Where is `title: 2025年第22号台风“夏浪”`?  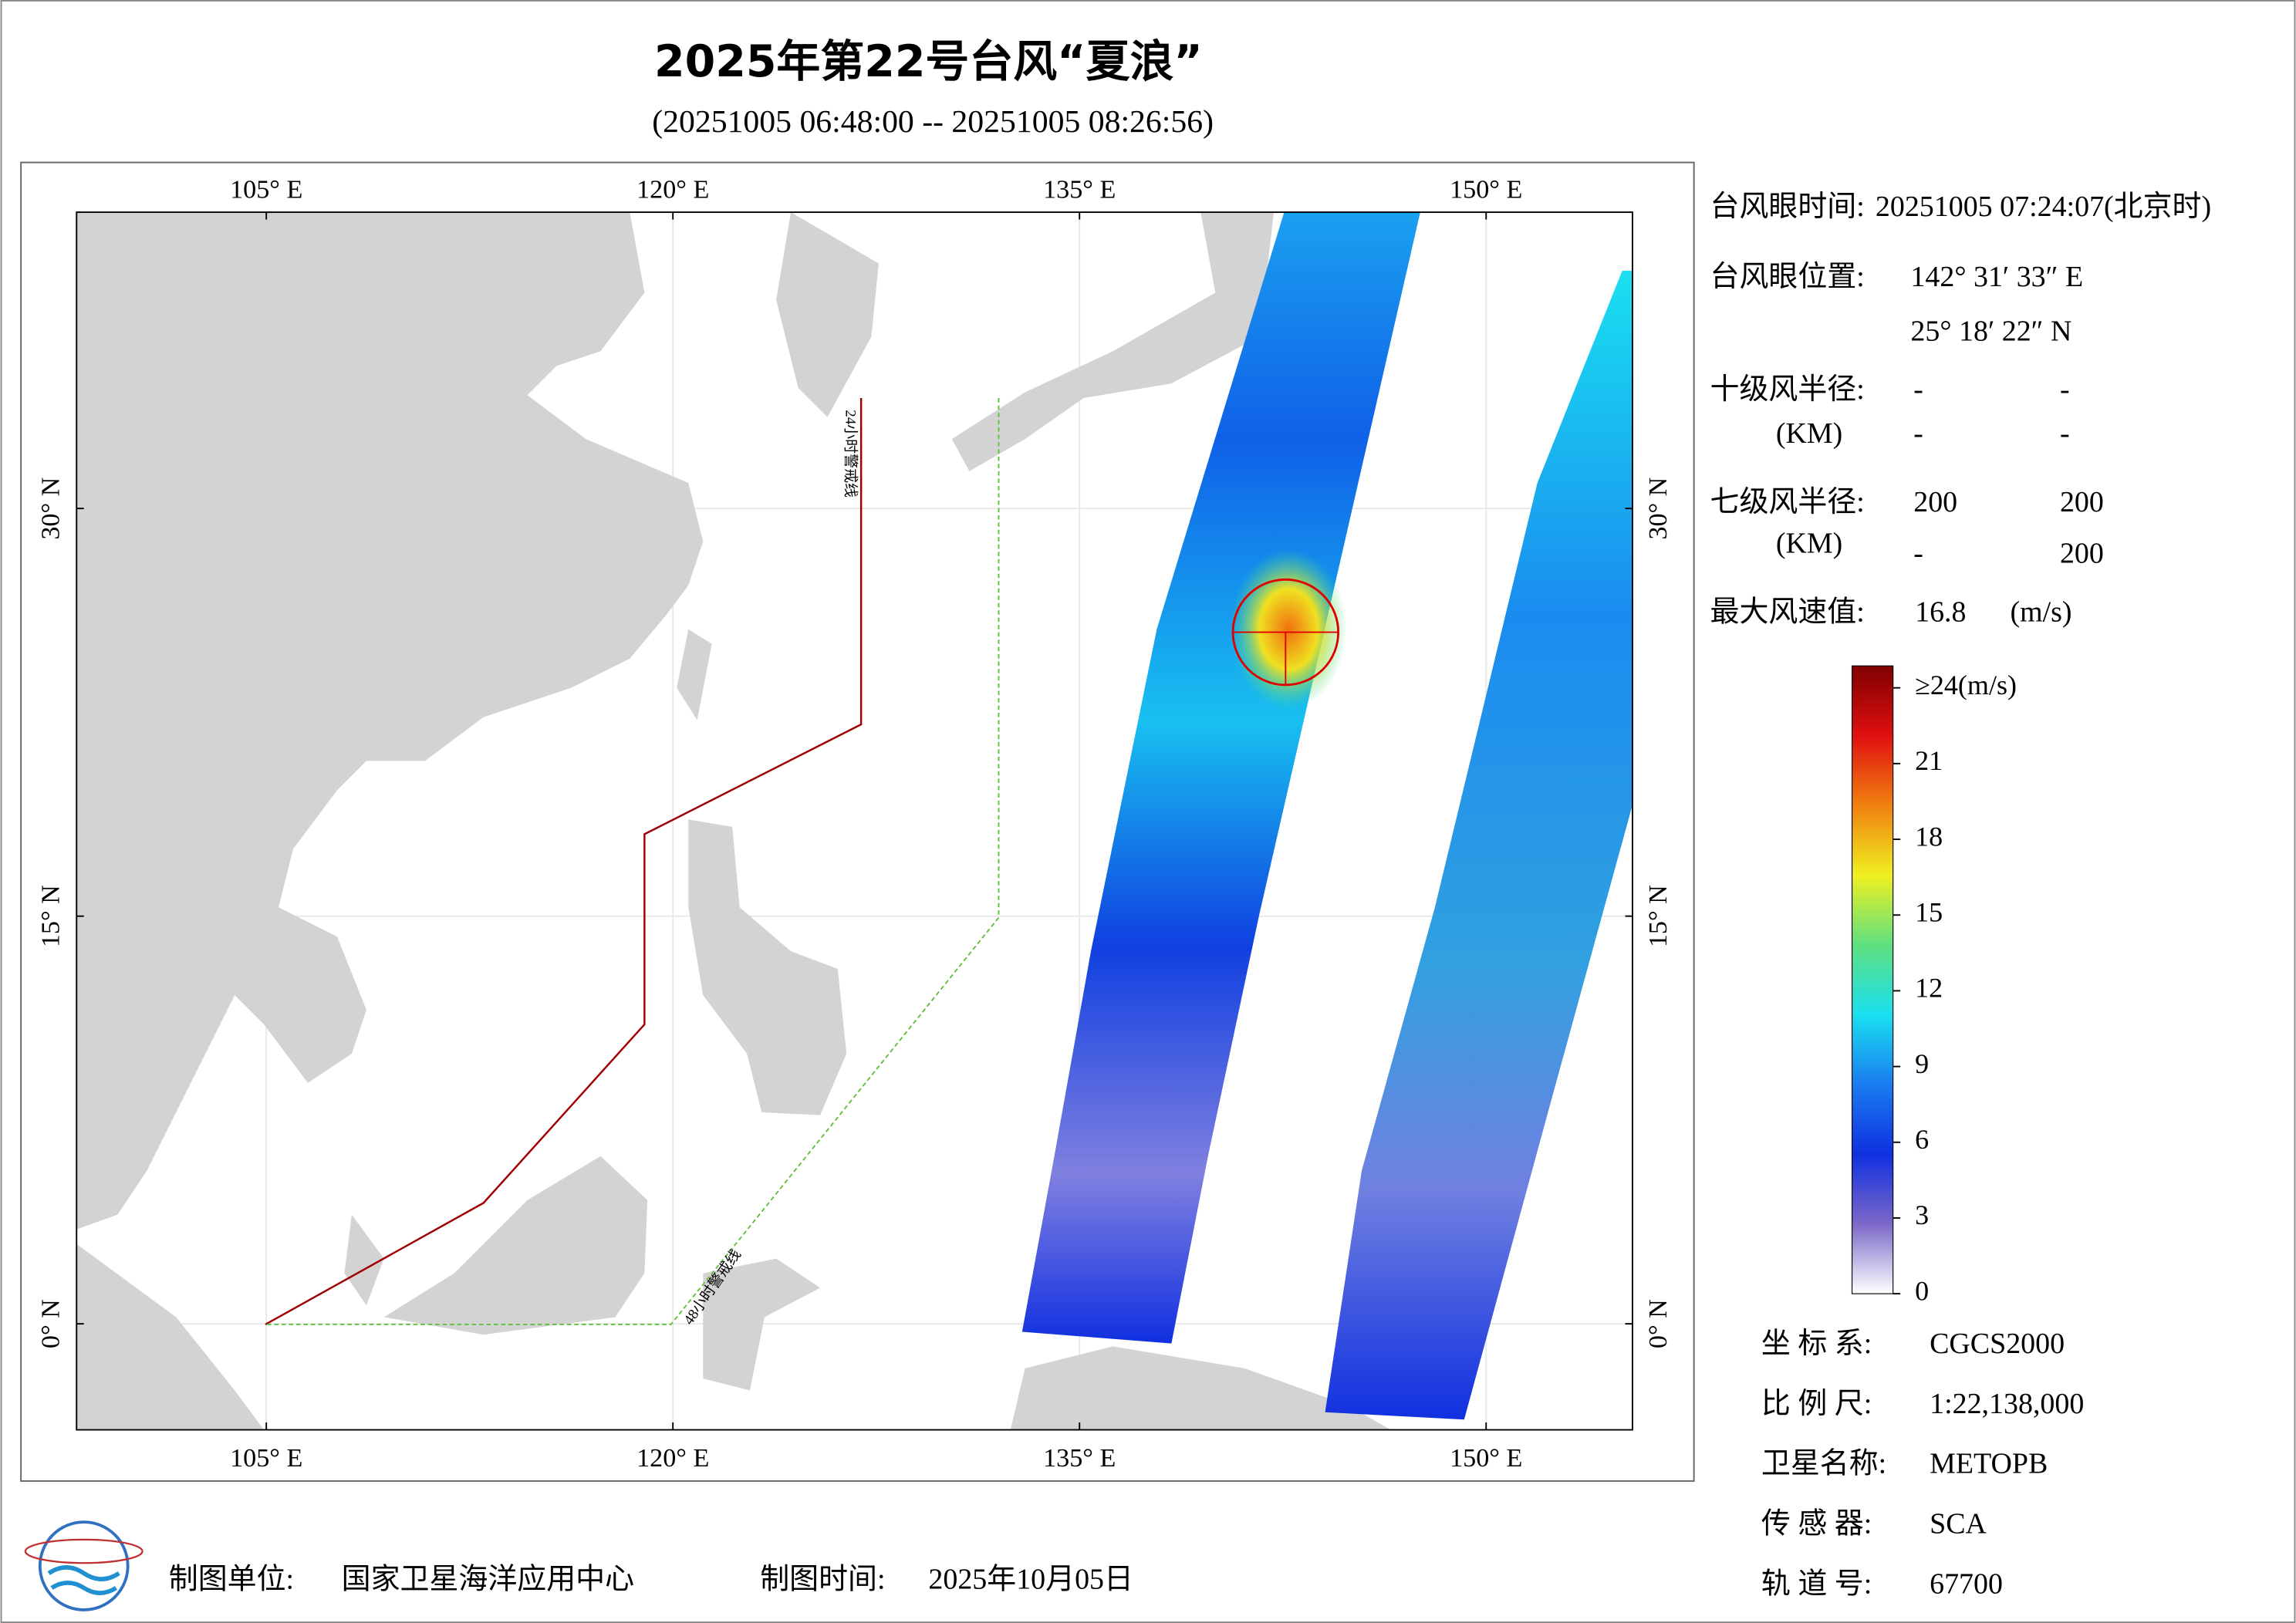 title: 2025年第22号台风“夏浪” is located at coordinates (928, 61).